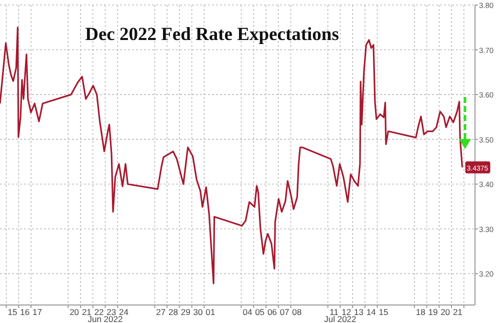  Describe the element at coordinates (260, 312) in the screenshot. I see `x-tick-label: 05` at that location.